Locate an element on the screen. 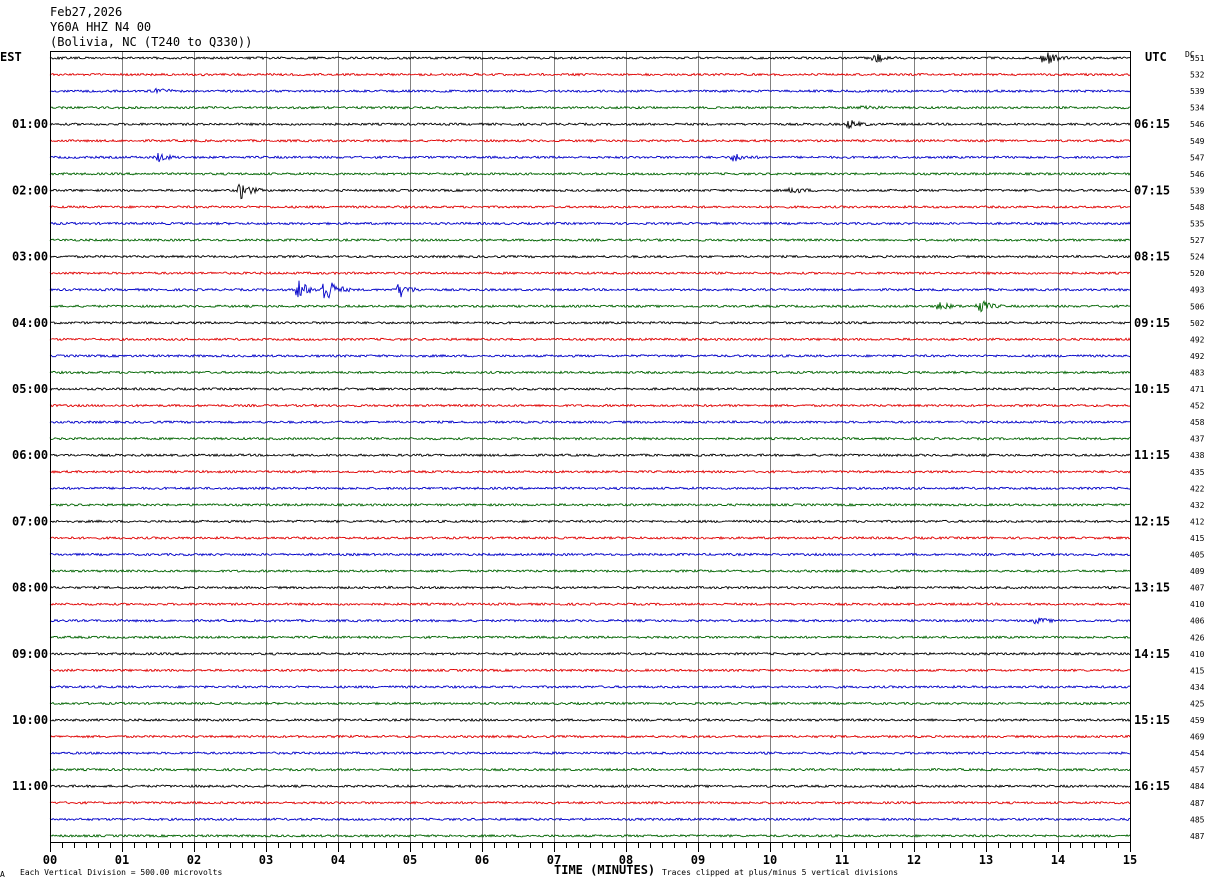 This screenshot has width=1210, height=891. est-hour-label: 06:00 is located at coordinates (30, 455).